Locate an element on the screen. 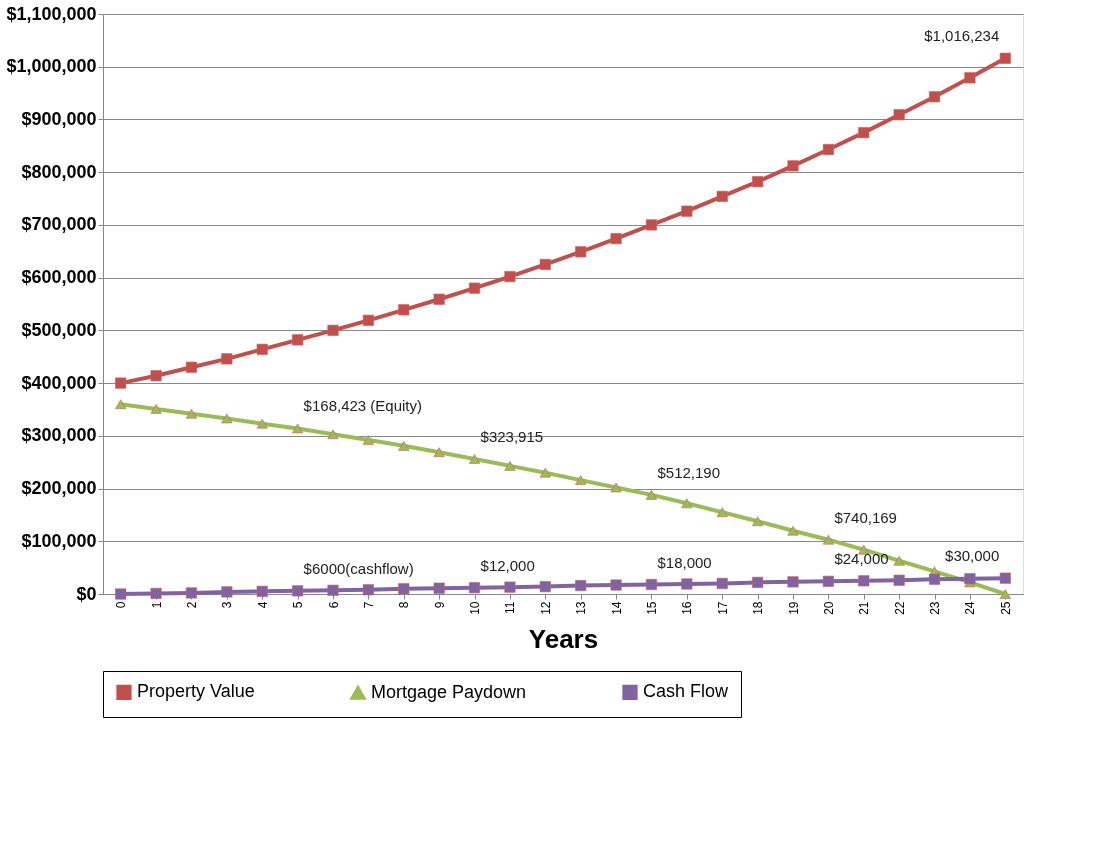 Image resolution: width=1103 pixels, height=847 pixels. x-tick-label: 22 is located at coordinates (899, 608).